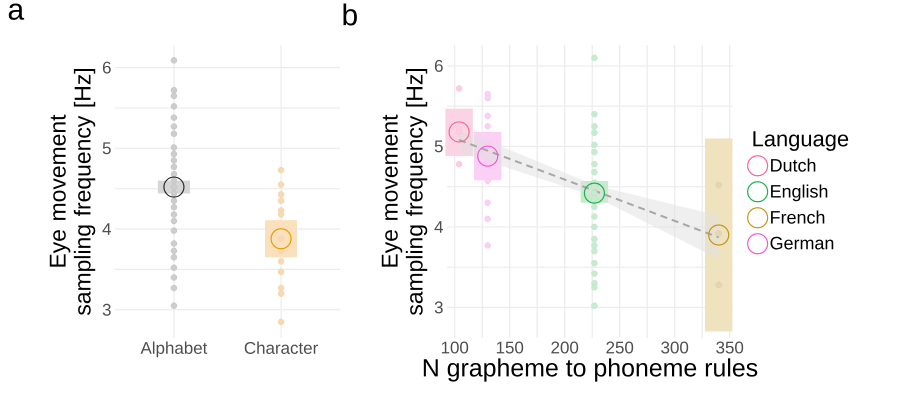 The image size is (902, 401). What do you see at coordinates (730, 348) in the screenshot?
I see `x-tick-label: 350` at bounding box center [730, 348].